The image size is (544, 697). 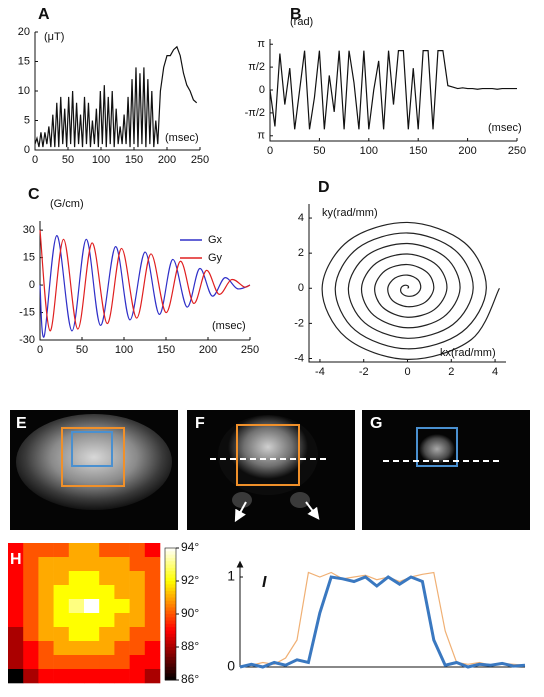 What do you see at coordinates (264, 582) in the screenshot?
I see `panel-label: I` at bounding box center [264, 582].